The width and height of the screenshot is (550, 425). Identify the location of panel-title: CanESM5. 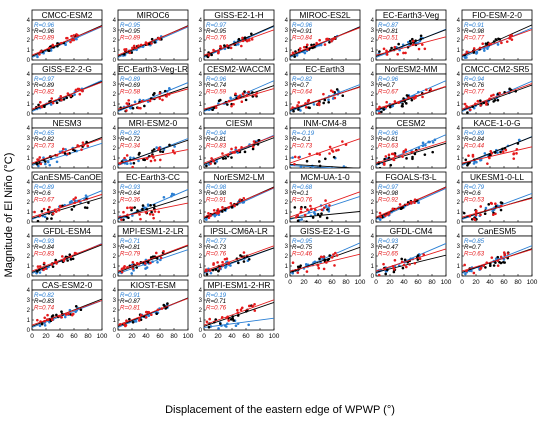
(497, 231).